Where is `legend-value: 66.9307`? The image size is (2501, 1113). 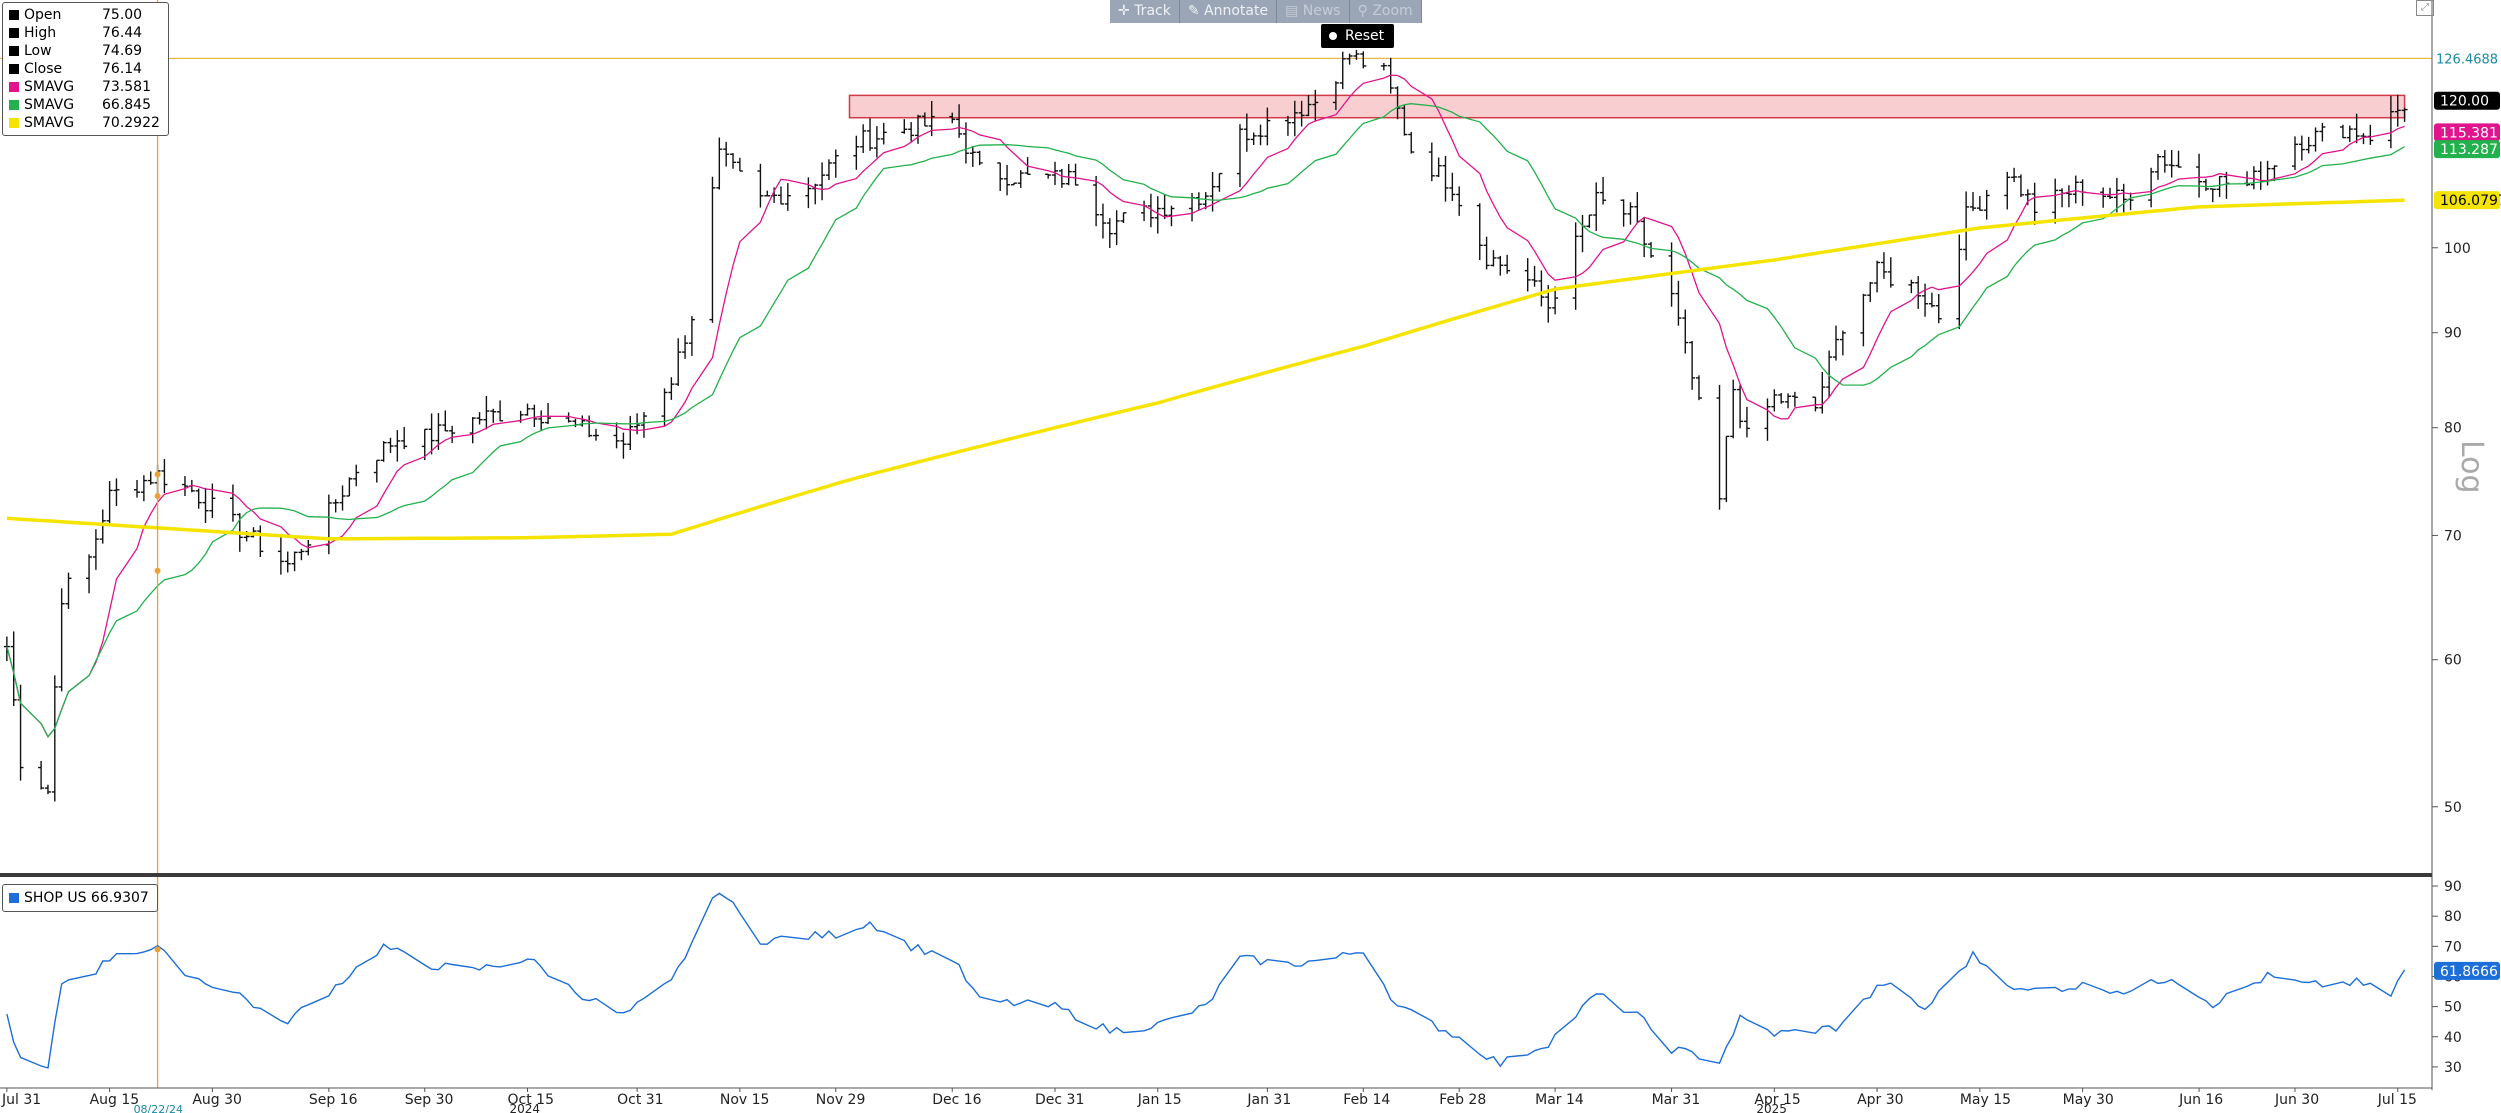
legend-value: 66.9307 is located at coordinates (119, 898).